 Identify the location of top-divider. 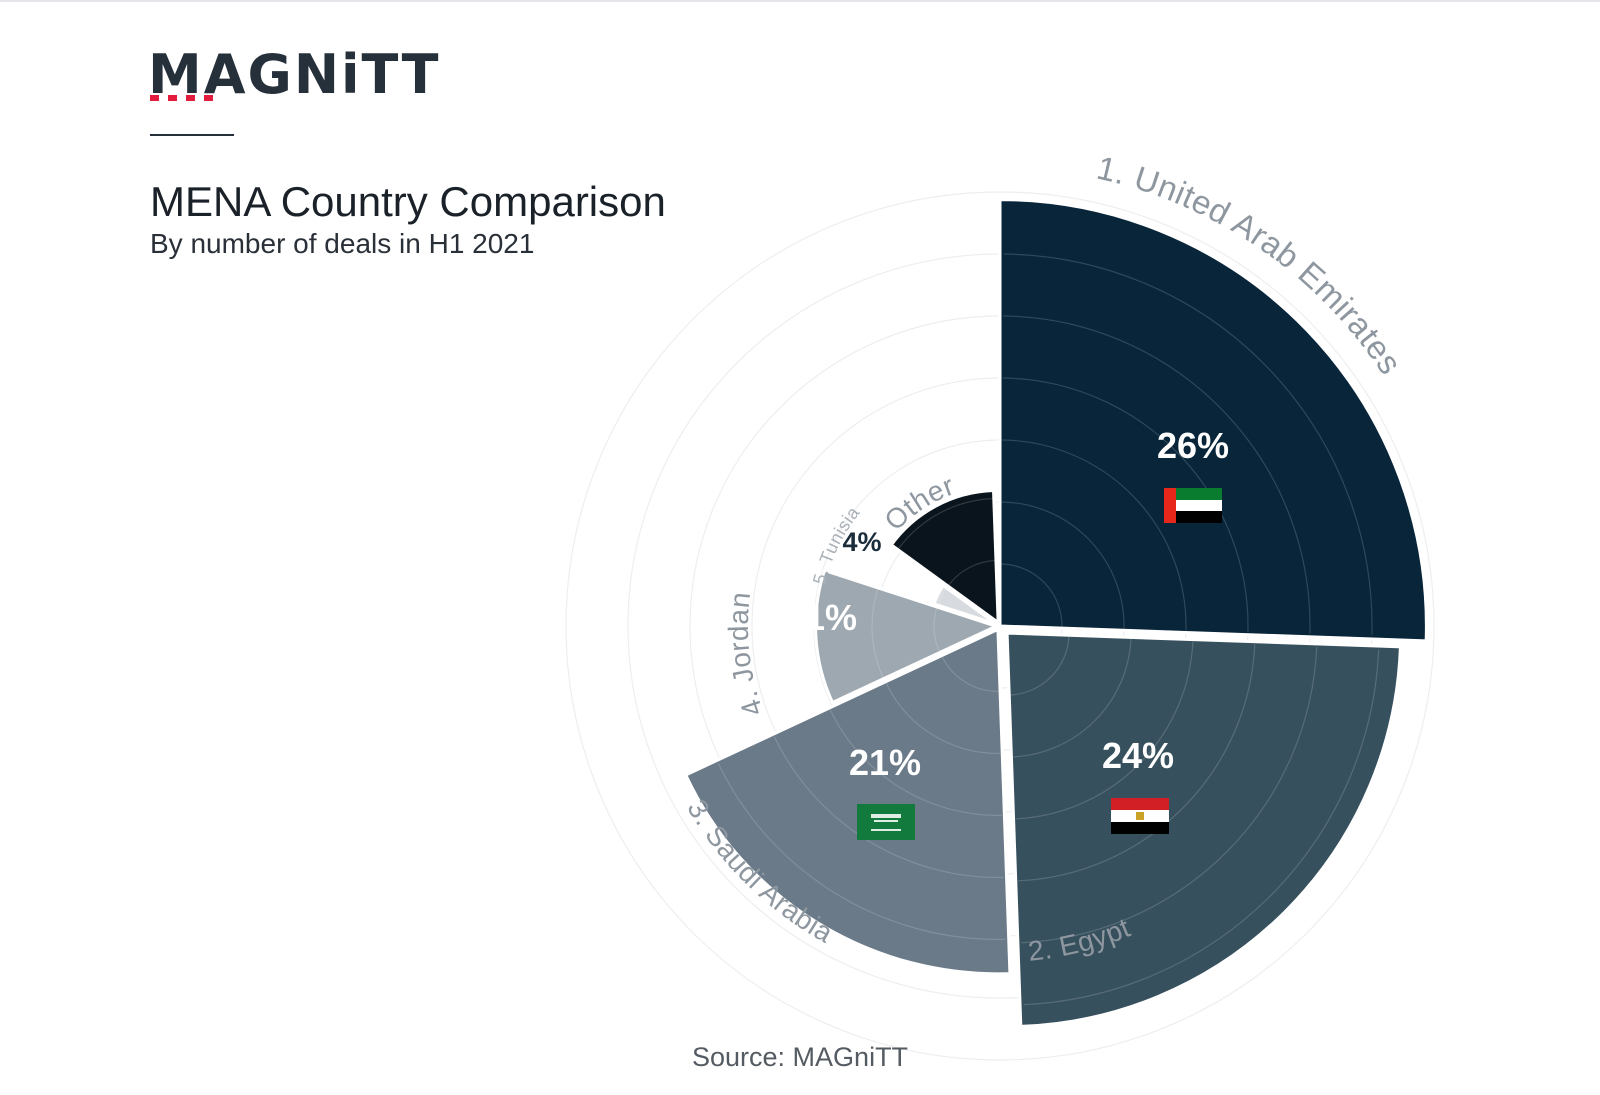
(800, 1).